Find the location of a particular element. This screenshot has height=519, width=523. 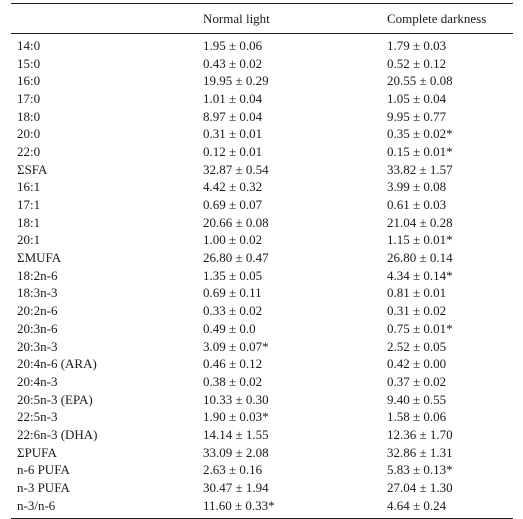

table-header: Normal light Complete darkness is located at coordinates (262, 18).